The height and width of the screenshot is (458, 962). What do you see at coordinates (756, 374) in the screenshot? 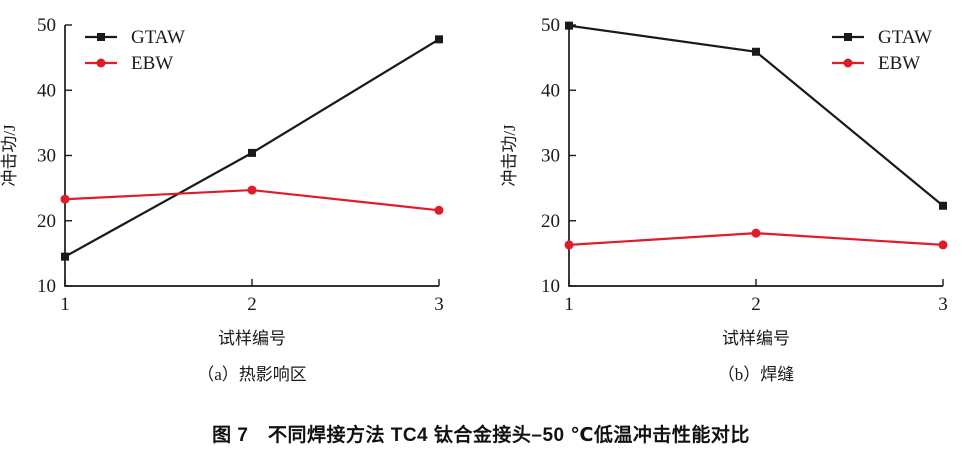
I see `panel-caption: （b）焊缝` at bounding box center [756, 374].